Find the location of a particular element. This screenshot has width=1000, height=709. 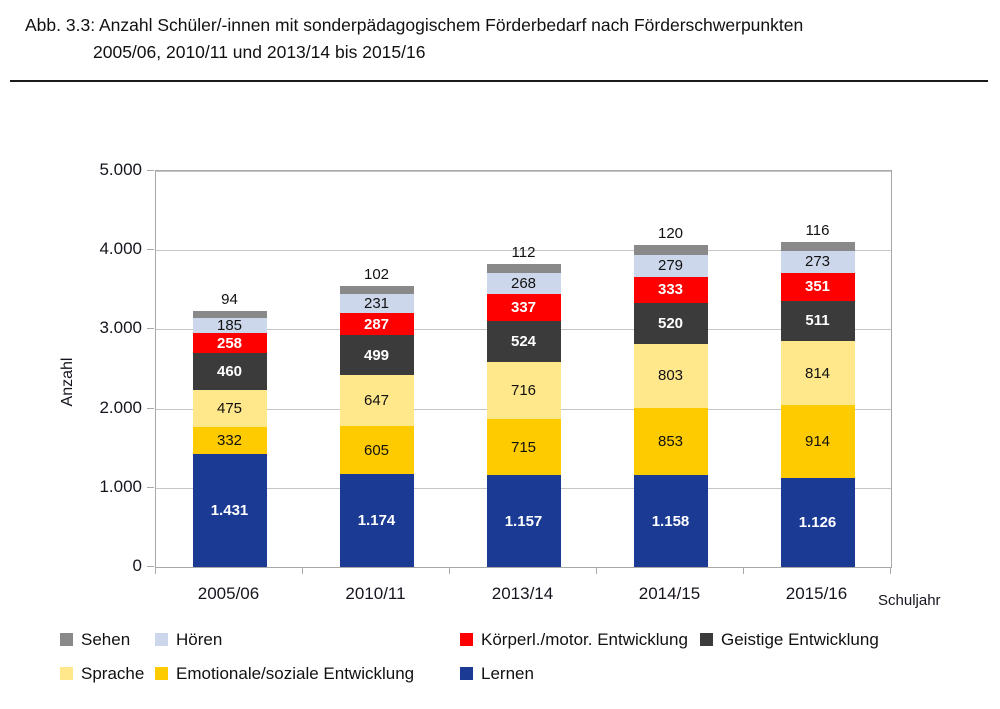

bar-value-label: 715 is located at coordinates (523, 447).